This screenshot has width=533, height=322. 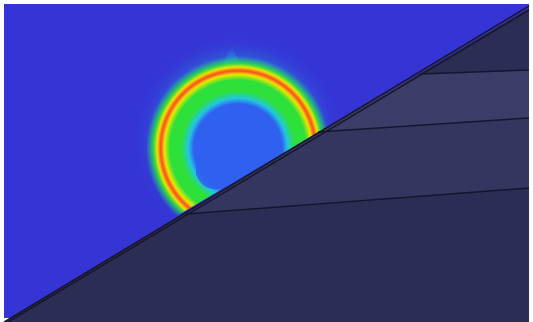 I want to click on upper-wedge, so click(x=423, y=101).